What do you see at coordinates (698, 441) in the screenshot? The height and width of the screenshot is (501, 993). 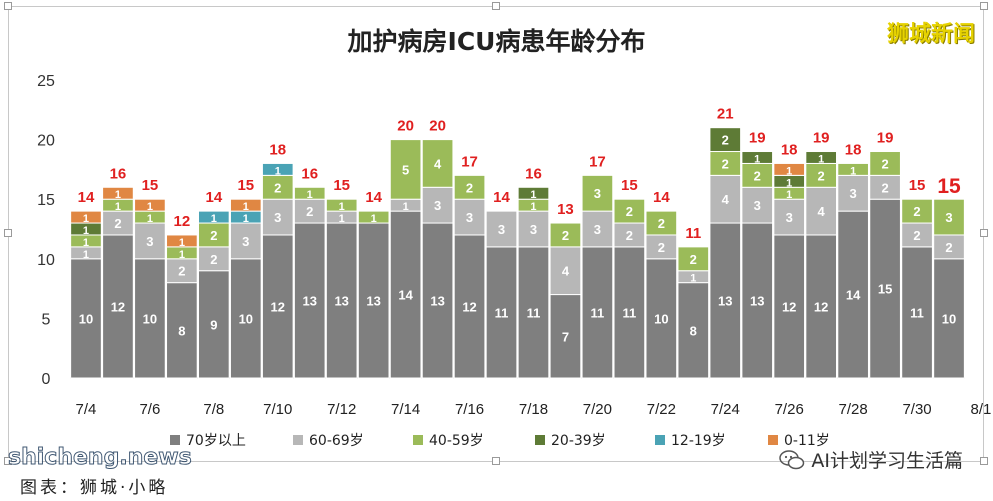 I see `legend-label: 12-19岁` at bounding box center [698, 441].